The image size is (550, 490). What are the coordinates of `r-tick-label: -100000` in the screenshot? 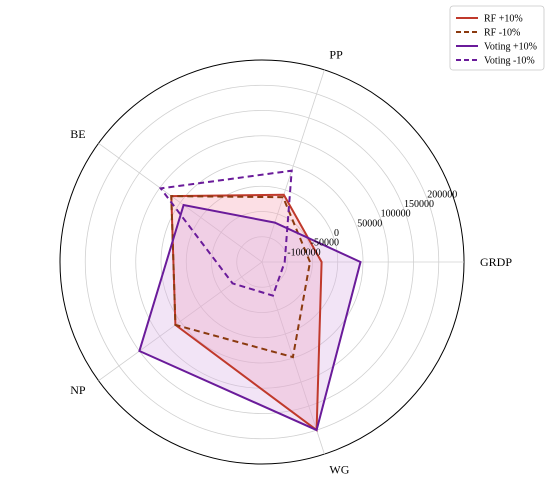 It's located at (303, 252).